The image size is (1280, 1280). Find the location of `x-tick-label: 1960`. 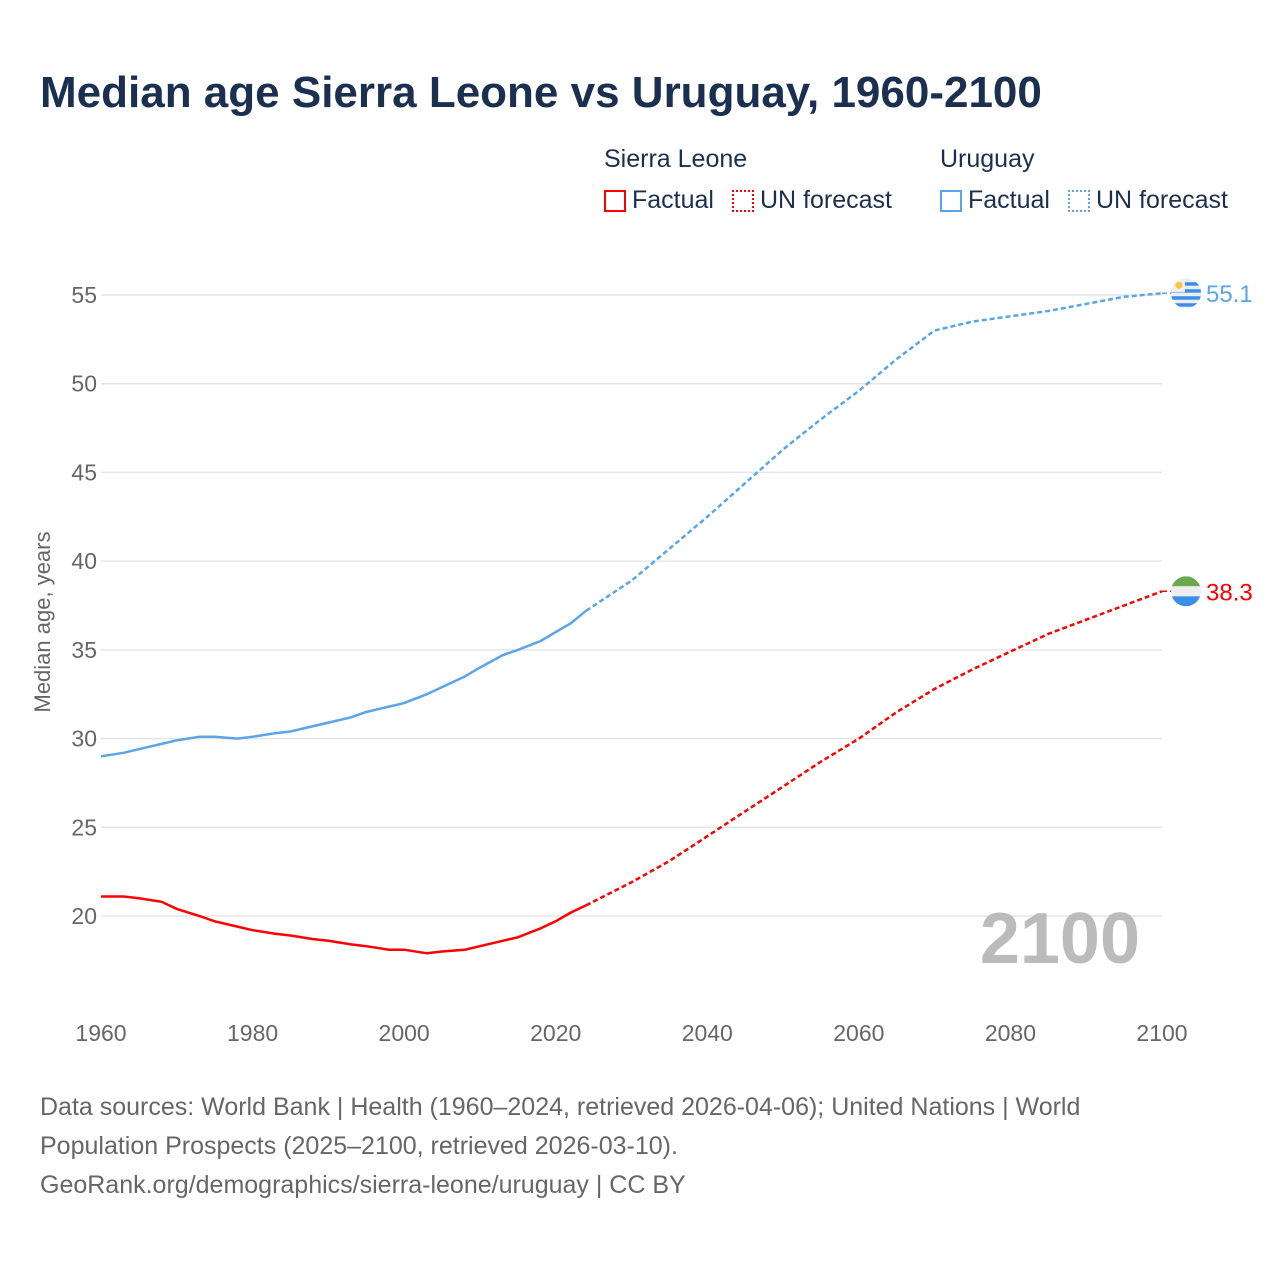

x-tick-label: 1960 is located at coordinates (100, 1033).